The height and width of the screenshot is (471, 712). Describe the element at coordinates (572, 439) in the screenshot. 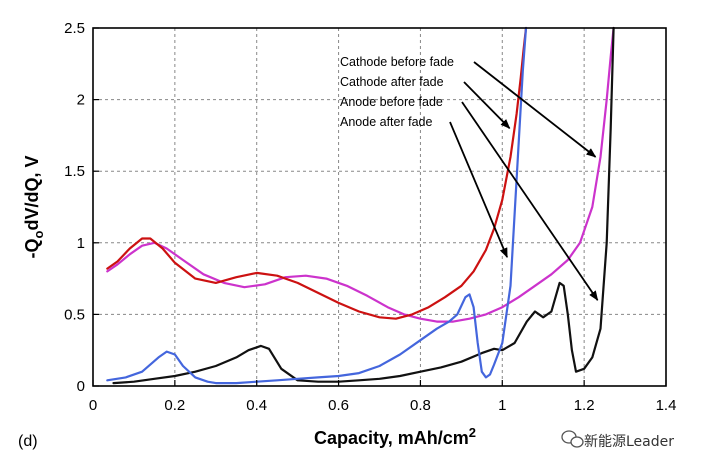

I see `wechat-icon` at that location.